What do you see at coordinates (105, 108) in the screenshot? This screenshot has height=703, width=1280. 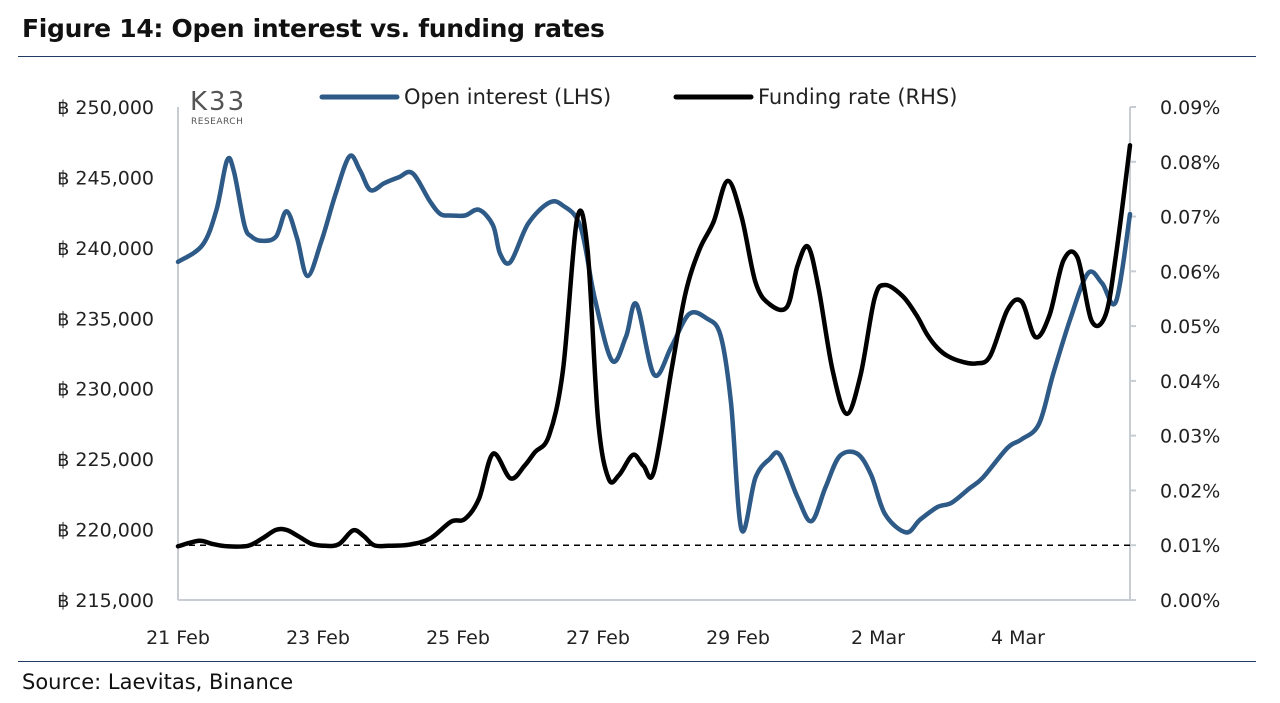 I see `left-tick-label: ฿ 250,000` at bounding box center [105, 108].